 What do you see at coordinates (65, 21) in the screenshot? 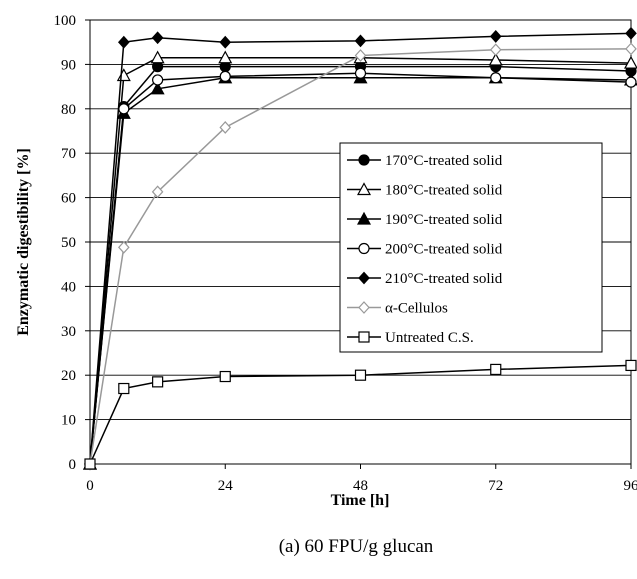
I see `y-tick-label: 100` at bounding box center [65, 21].